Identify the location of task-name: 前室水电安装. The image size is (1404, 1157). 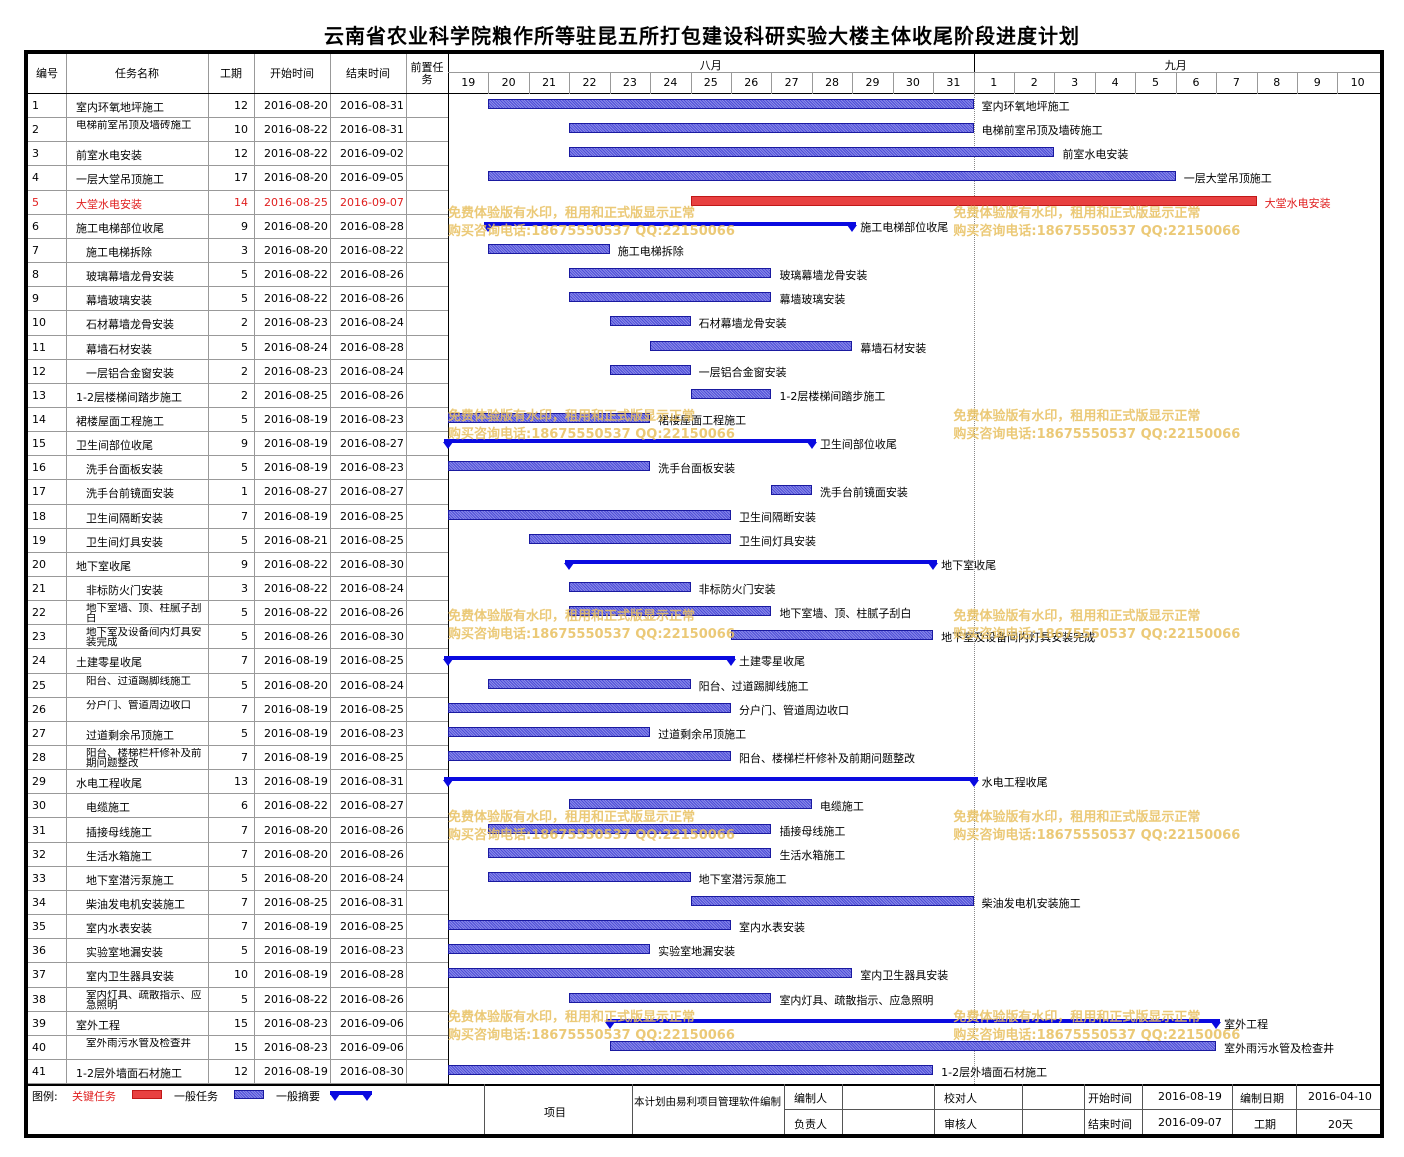
(109, 156).